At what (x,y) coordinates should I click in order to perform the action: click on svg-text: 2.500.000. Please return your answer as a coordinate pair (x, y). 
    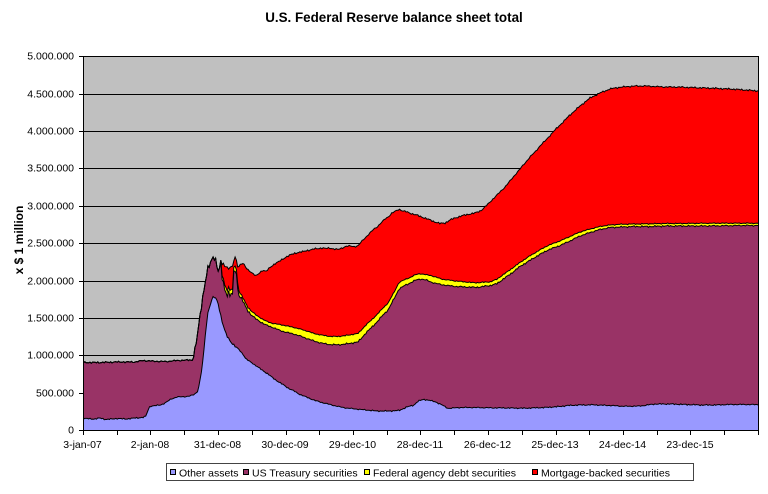
    Looking at the image, I should click on (50, 244).